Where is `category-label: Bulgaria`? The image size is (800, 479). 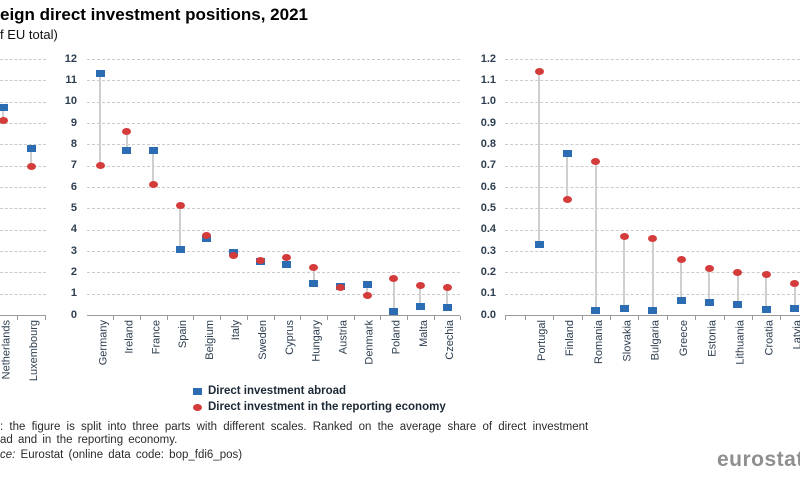
category-label: Bulgaria is located at coordinates (655, 340).